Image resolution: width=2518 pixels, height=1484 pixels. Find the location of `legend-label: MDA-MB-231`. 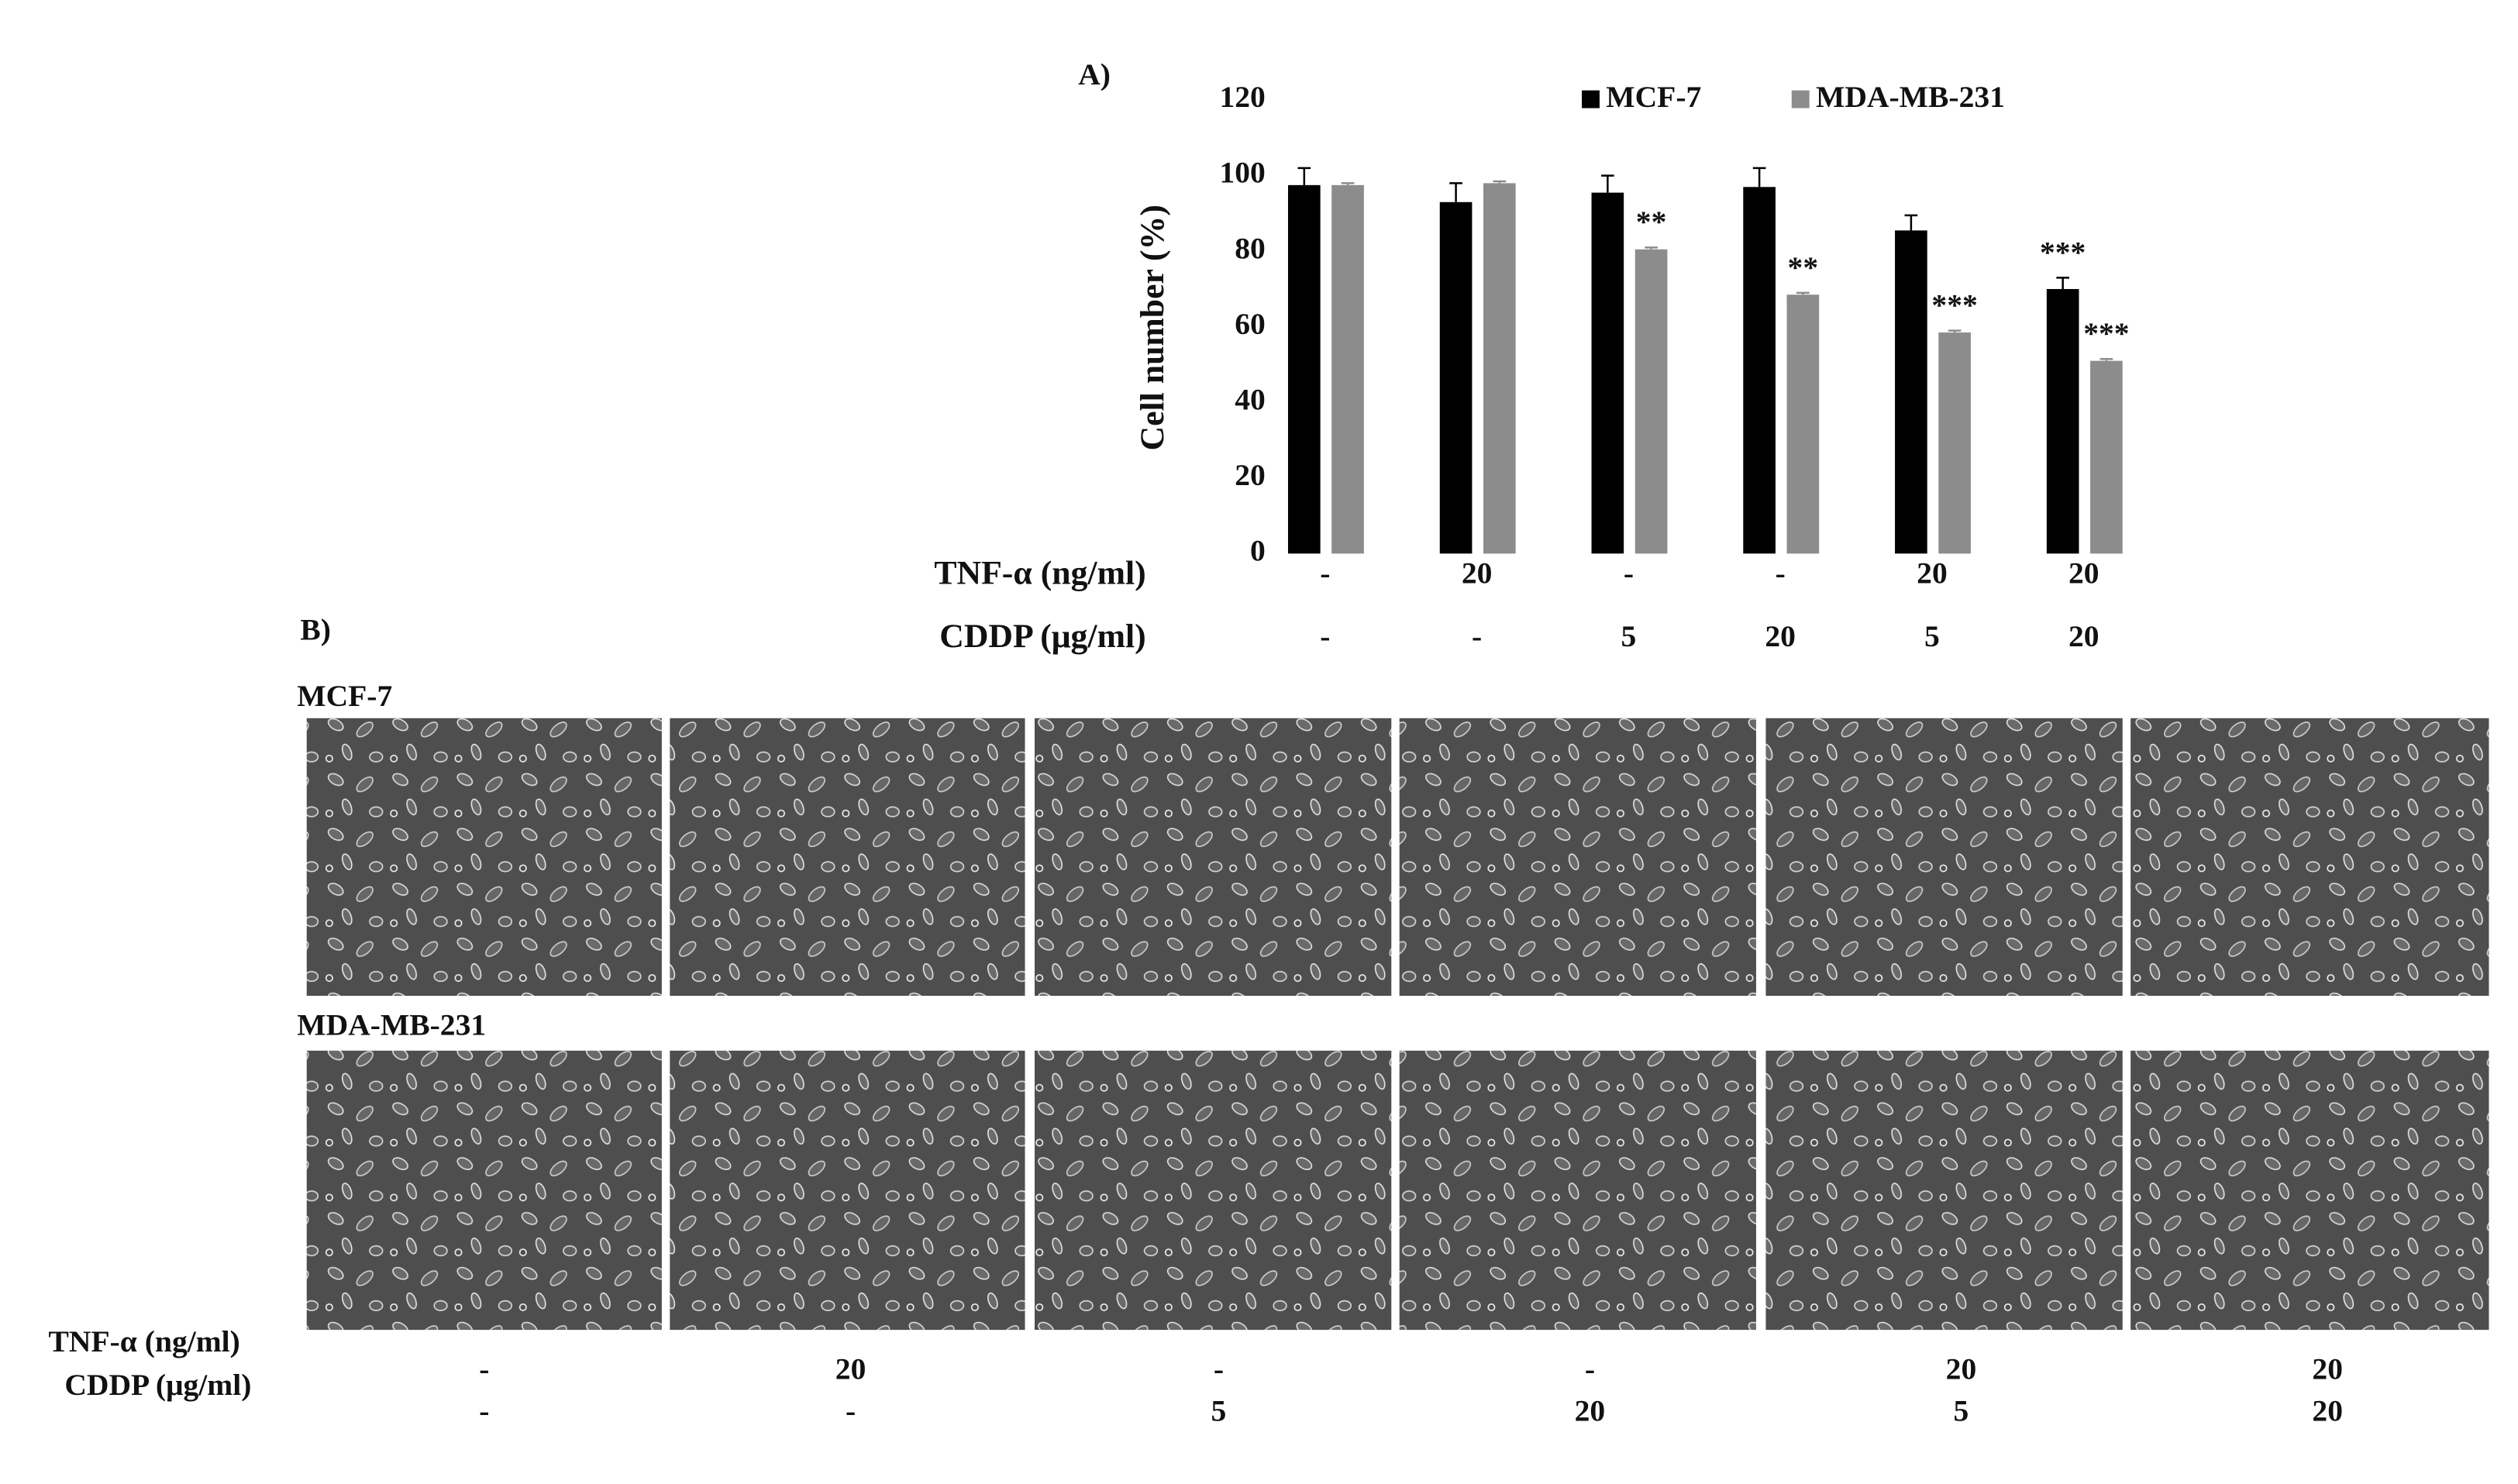

legend-label: MDA-MB-231 is located at coordinates (1911, 97).